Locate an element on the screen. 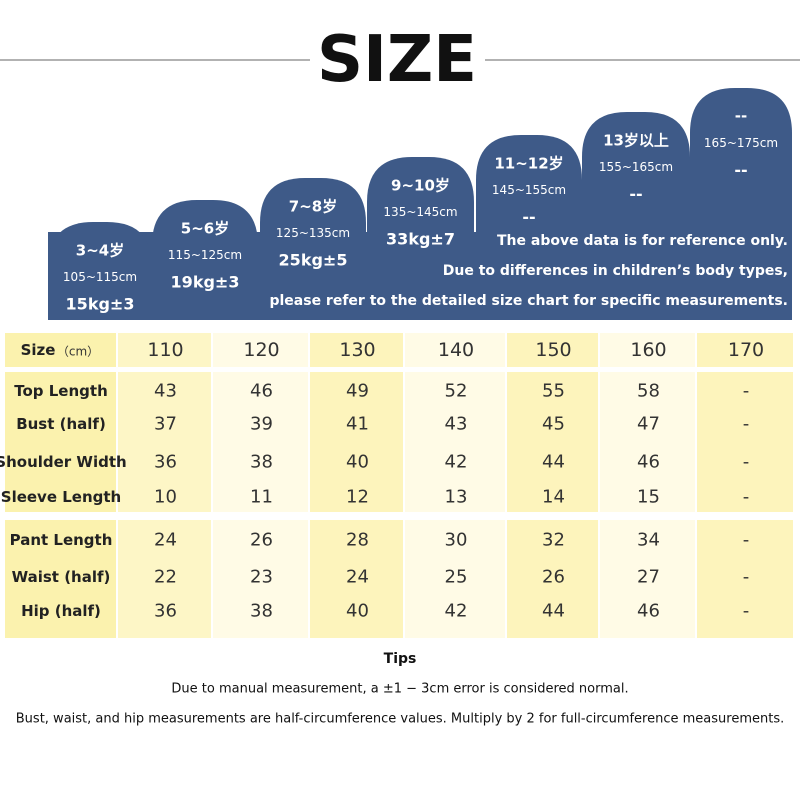 The width and height of the screenshot is (800, 800). cell-value: 12 is located at coordinates (357, 497).